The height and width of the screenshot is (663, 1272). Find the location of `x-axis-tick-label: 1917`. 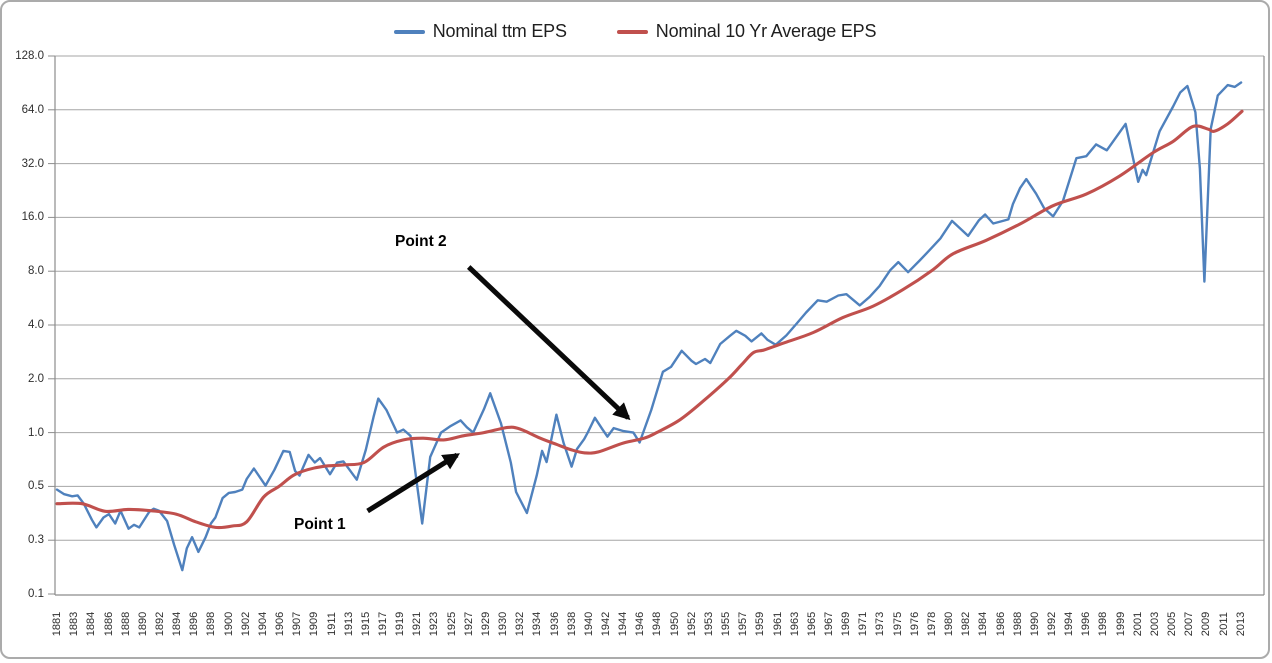

x-axis-tick-label: 1917 is located at coordinates (382, 624).